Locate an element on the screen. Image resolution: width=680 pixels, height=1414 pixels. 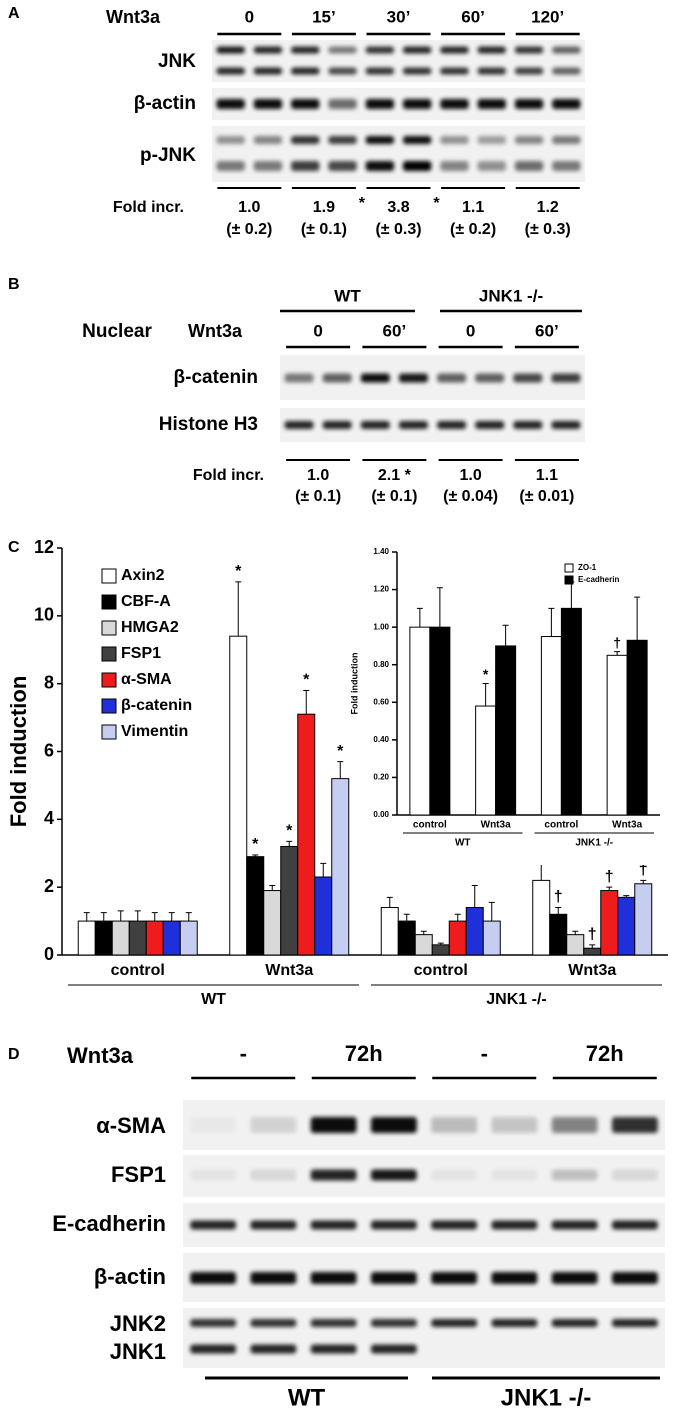
x-tick-label: control is located at coordinates (441, 970).